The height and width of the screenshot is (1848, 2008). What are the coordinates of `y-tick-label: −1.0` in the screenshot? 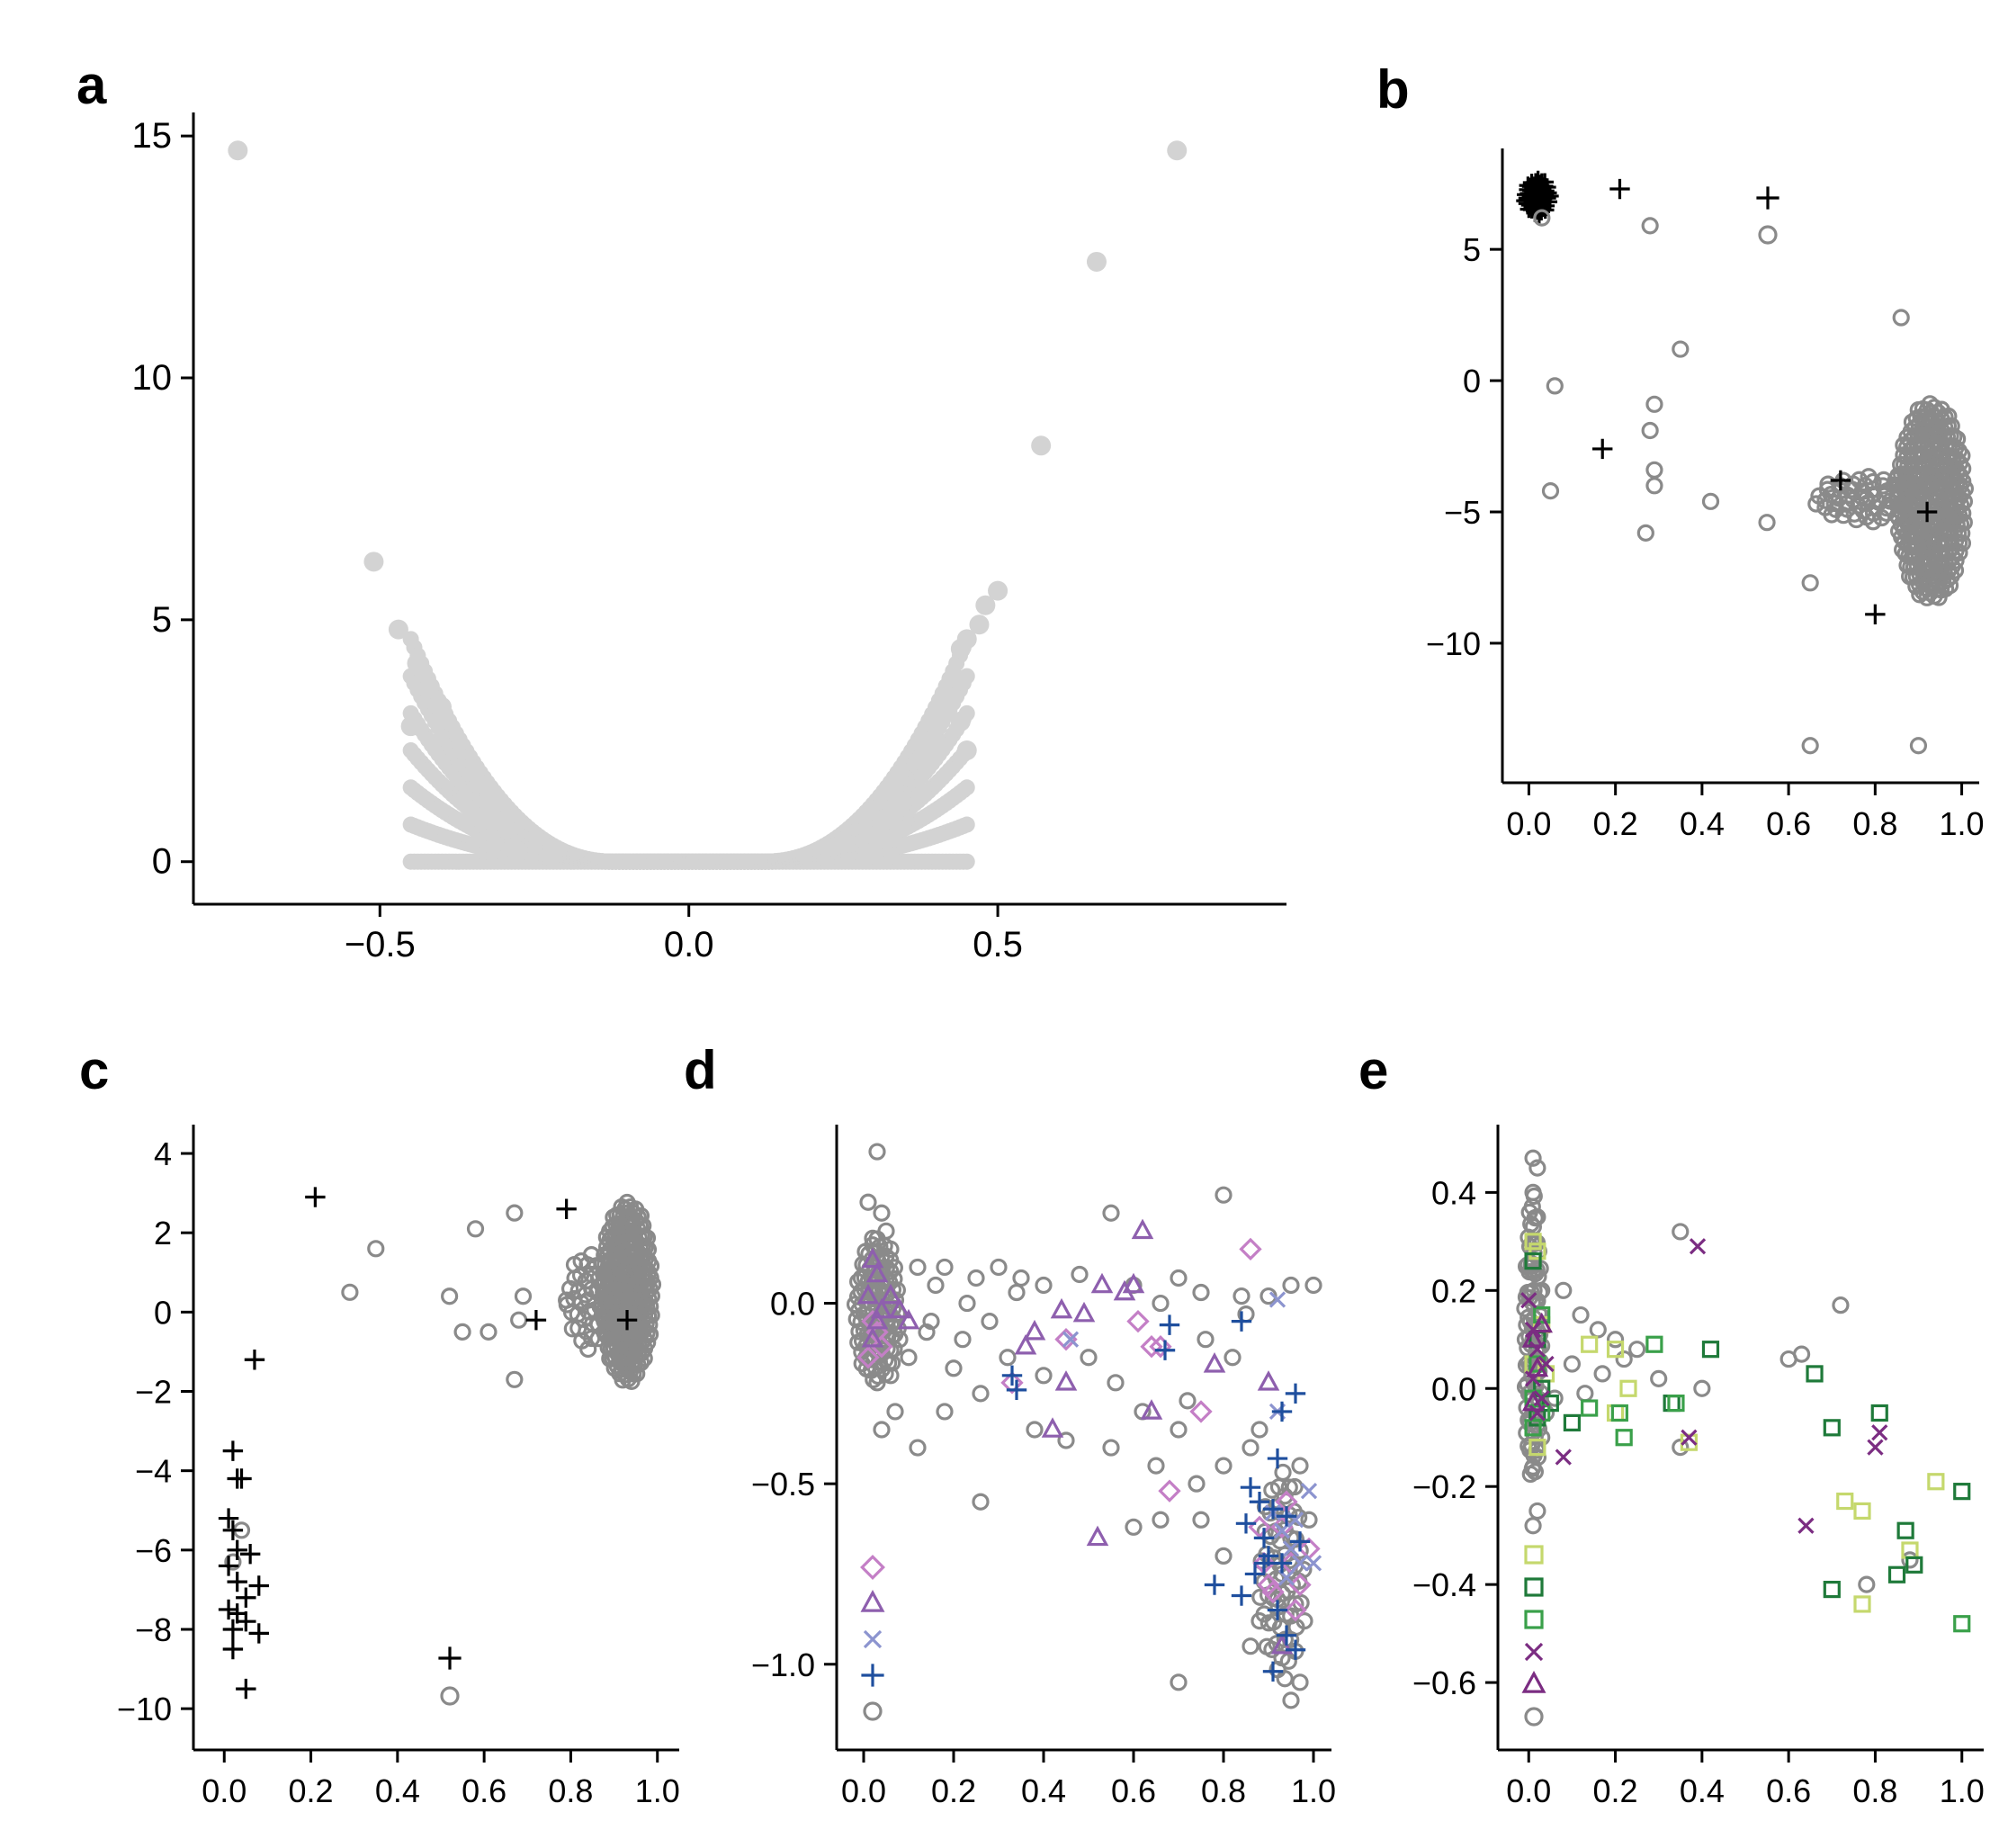 It's located at (783, 1664).